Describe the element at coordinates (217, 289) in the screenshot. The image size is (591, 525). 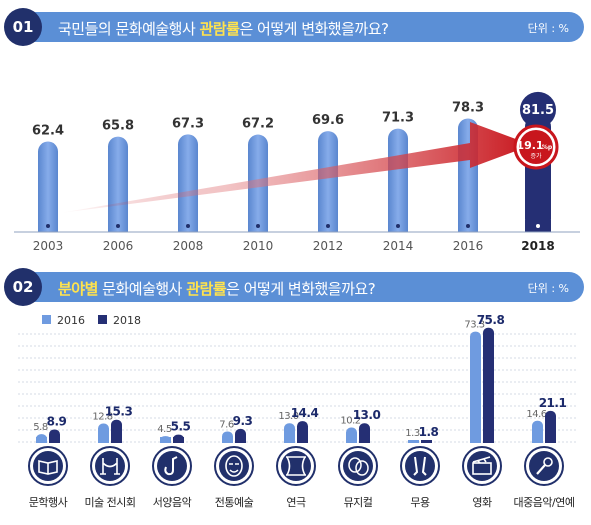
I see `section2-title: 분야별 문화예술행사 관람률은 어떻게 변화했을까요?` at that location.